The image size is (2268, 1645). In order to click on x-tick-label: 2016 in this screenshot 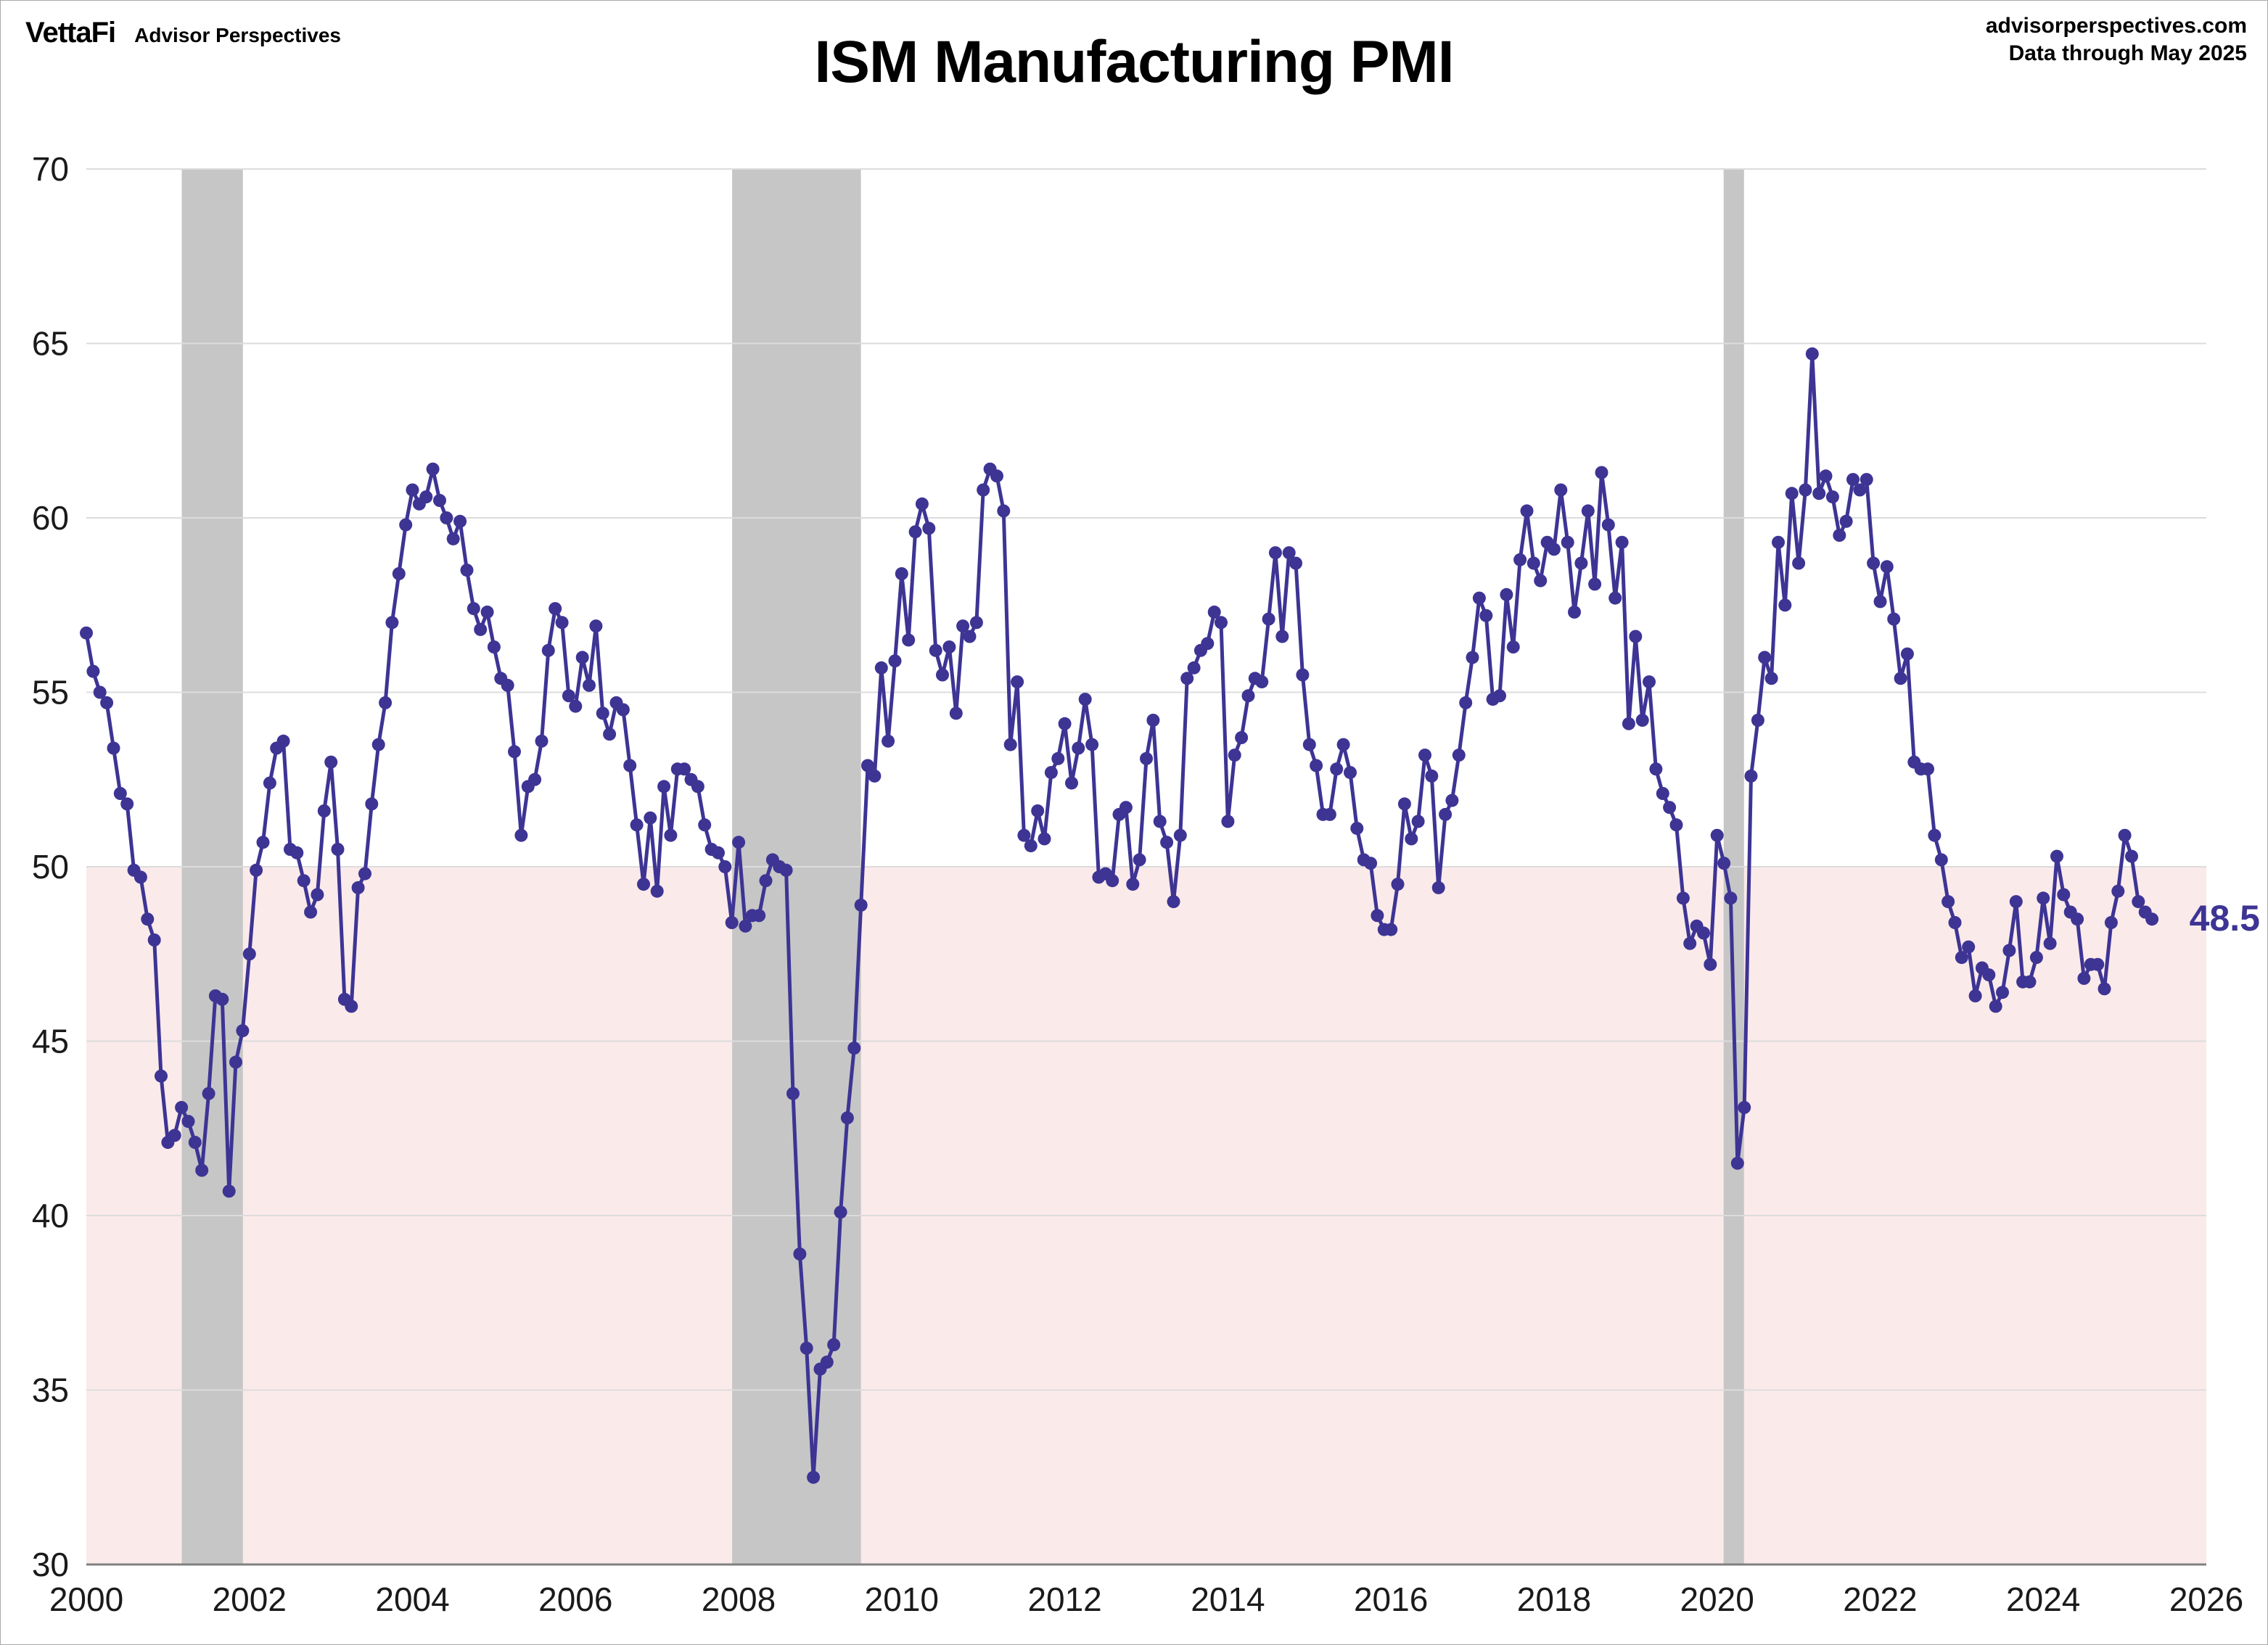, I will do `click(1391, 1599)`.